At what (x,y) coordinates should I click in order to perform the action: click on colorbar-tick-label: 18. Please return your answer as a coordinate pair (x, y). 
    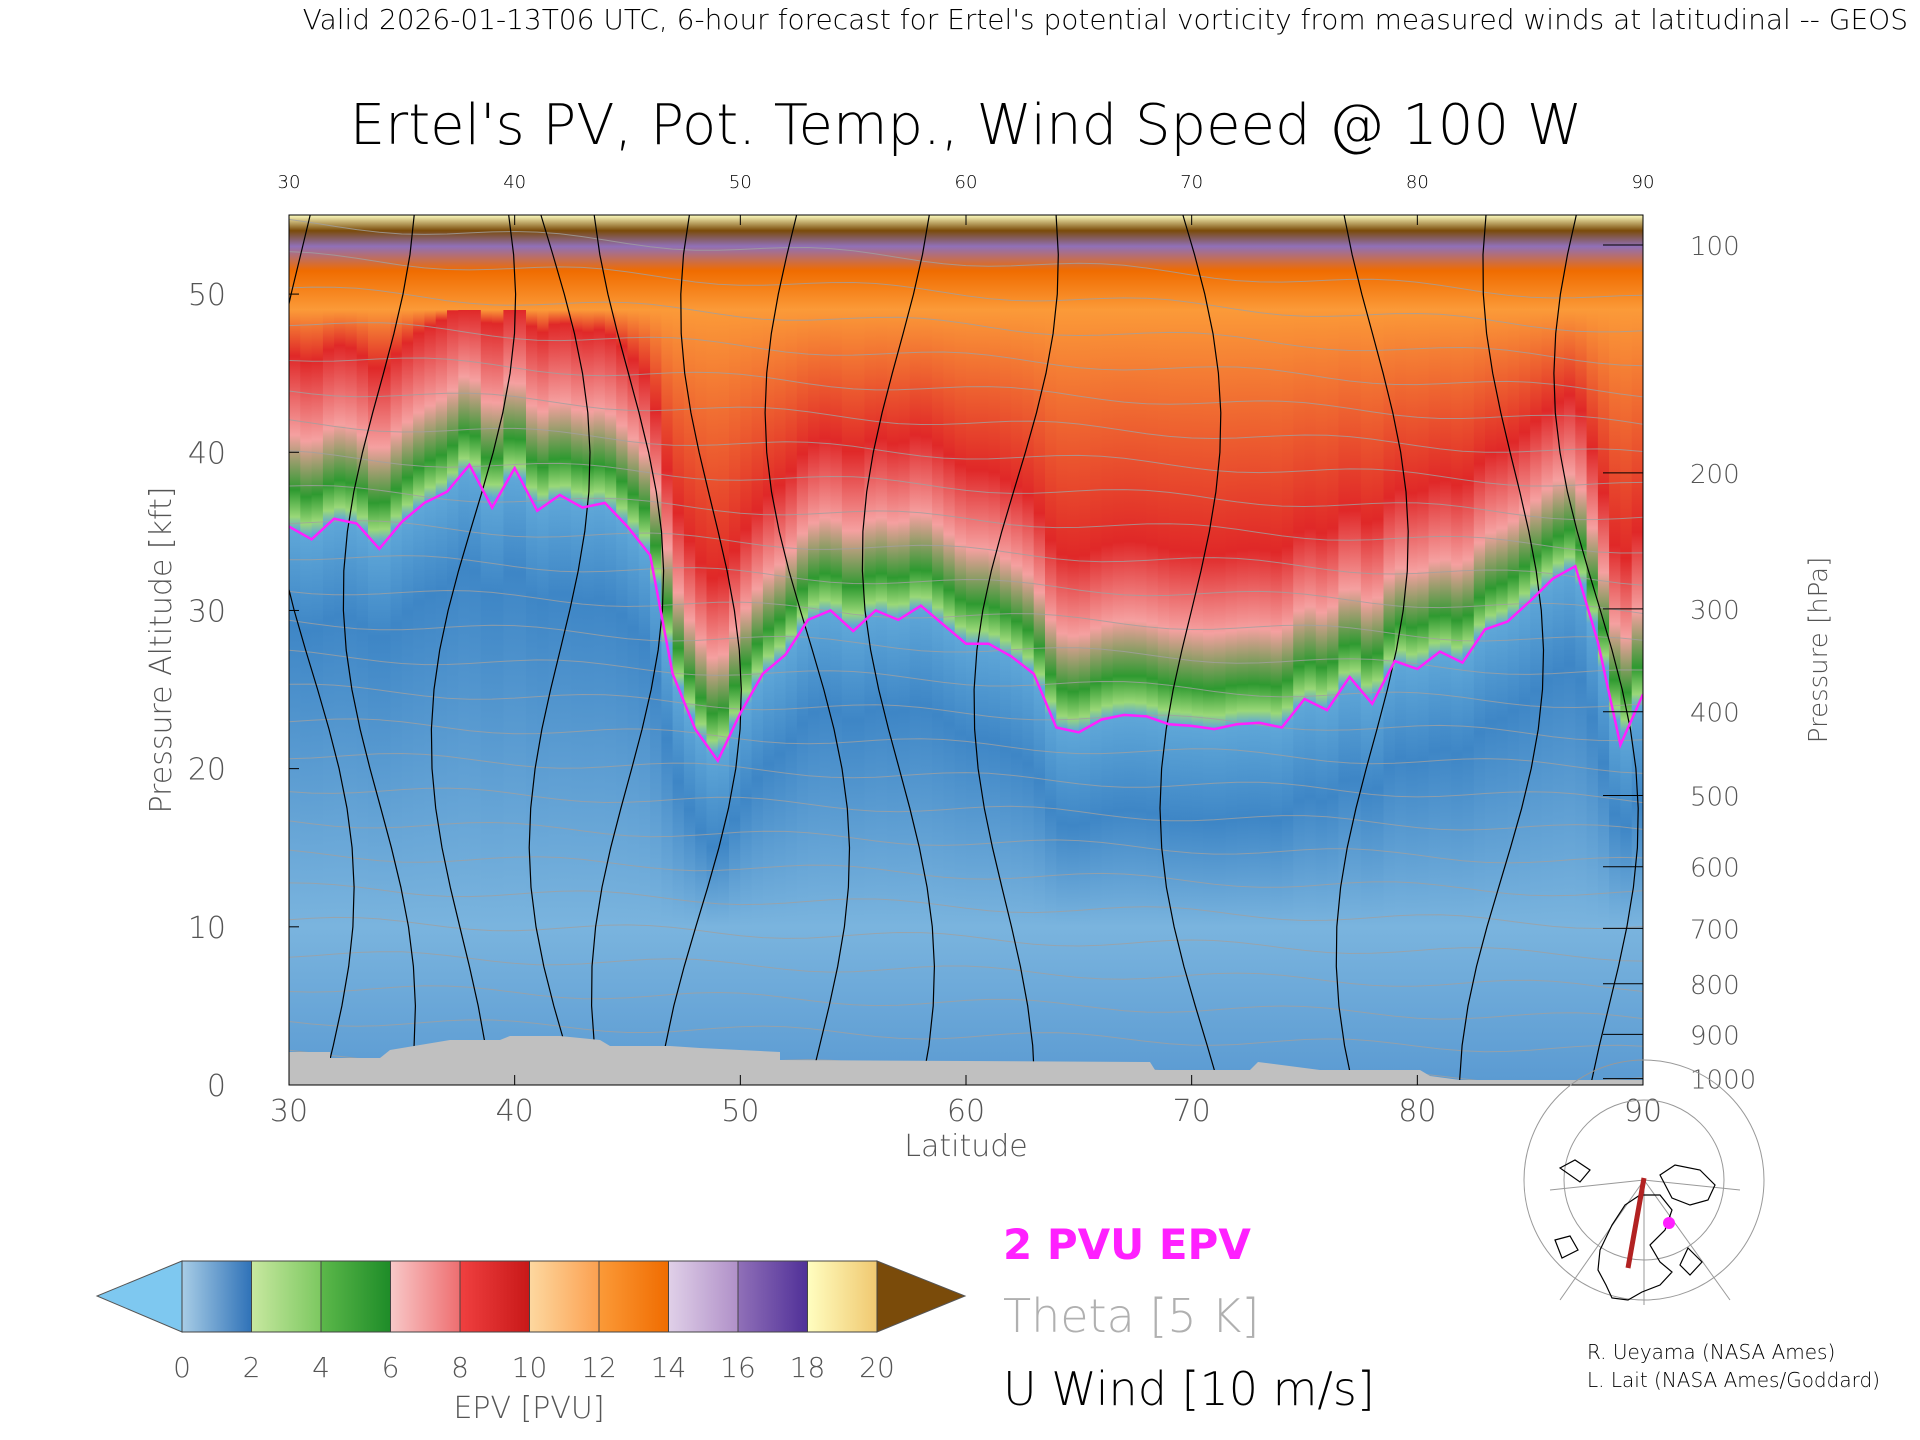
    Looking at the image, I should click on (808, 1367).